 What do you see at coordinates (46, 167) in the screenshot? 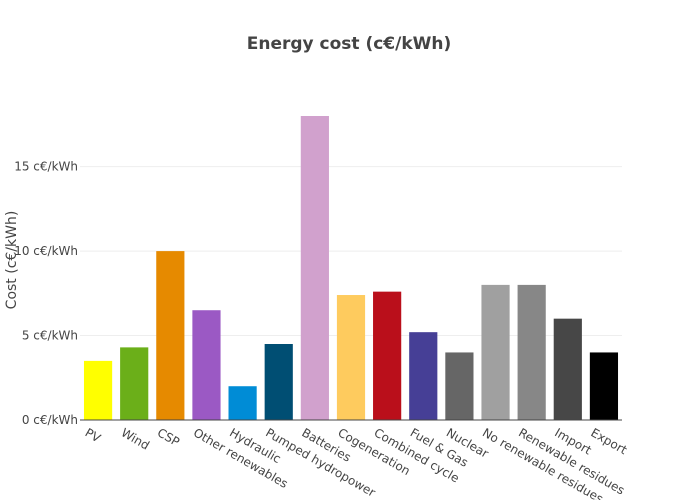
I see `y-tick-label: 15 c€/kWh` at bounding box center [46, 167].